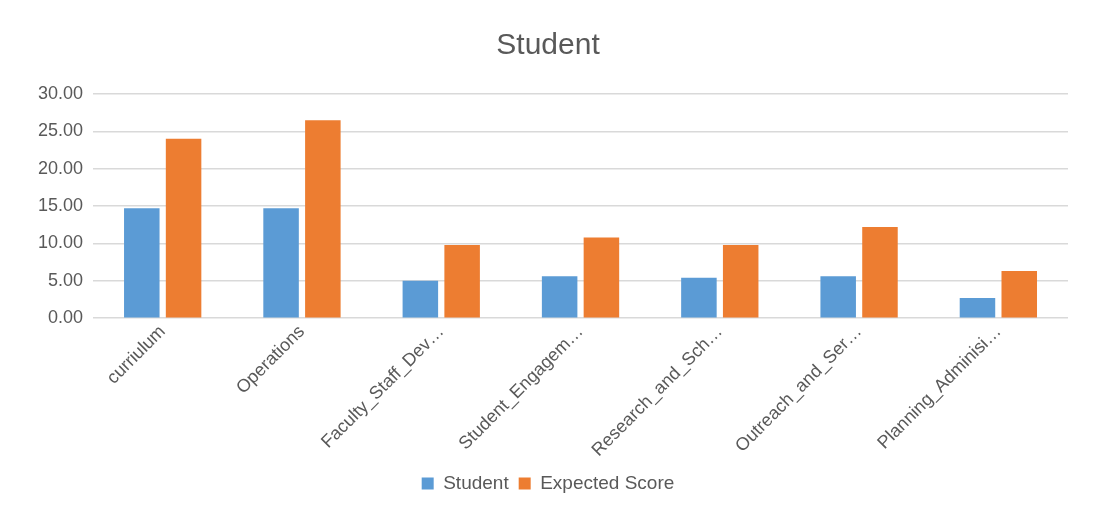  Describe the element at coordinates (61, 130) in the screenshot. I see `y-tick-label: 25.00` at that location.